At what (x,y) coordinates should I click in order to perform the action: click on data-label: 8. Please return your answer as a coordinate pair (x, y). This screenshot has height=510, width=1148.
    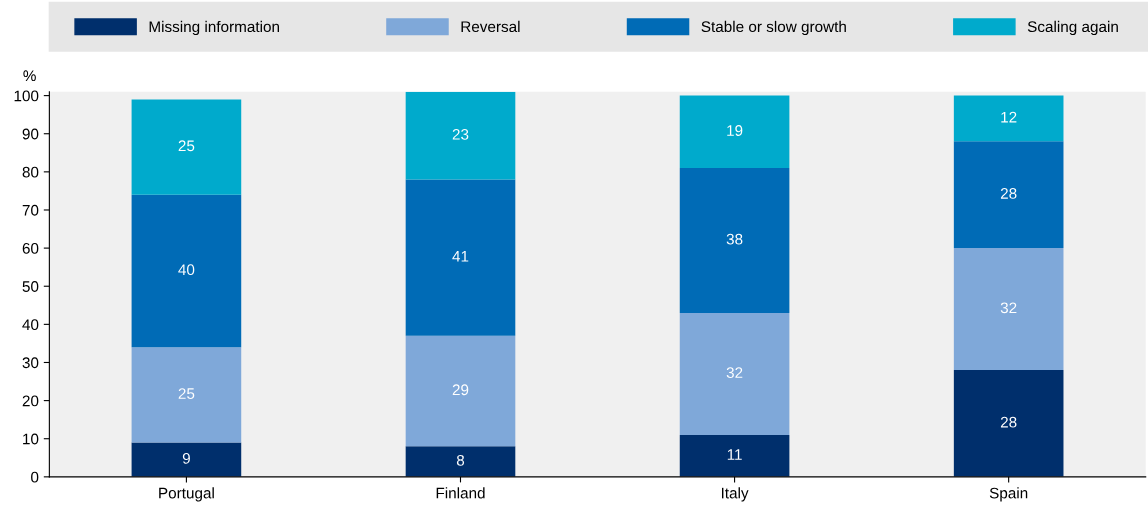
    Looking at the image, I should click on (460, 460).